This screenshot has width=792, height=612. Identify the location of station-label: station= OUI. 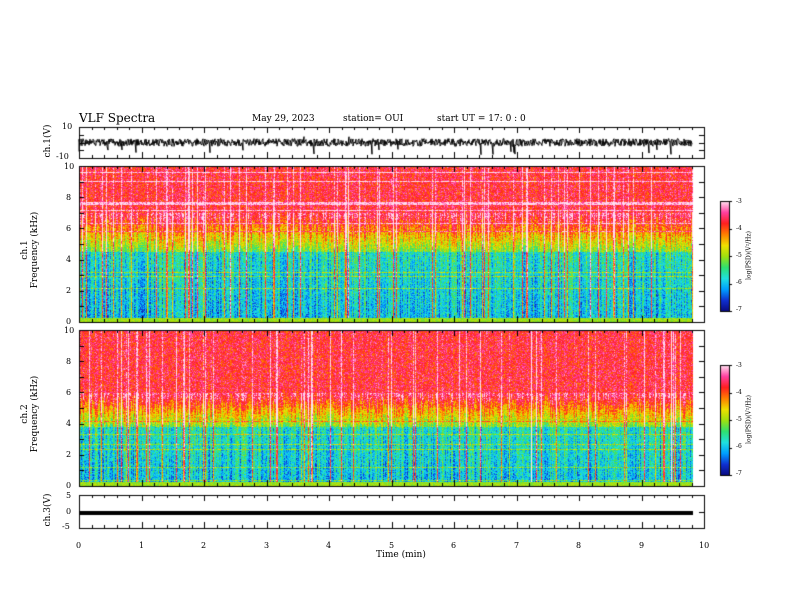
(373, 119).